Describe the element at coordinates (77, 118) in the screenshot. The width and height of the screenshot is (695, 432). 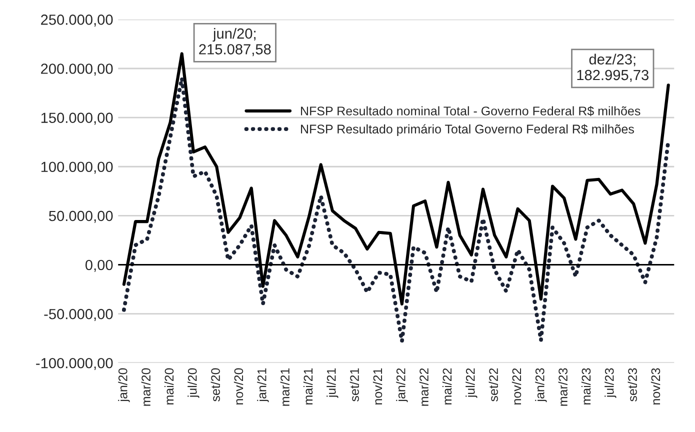
I see `y-tick-label: 150.000,00` at that location.